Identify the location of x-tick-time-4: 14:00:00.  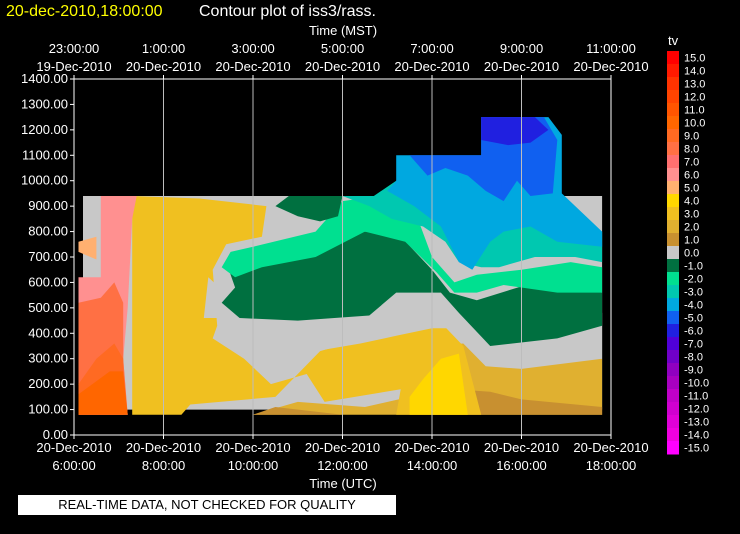
(432, 465).